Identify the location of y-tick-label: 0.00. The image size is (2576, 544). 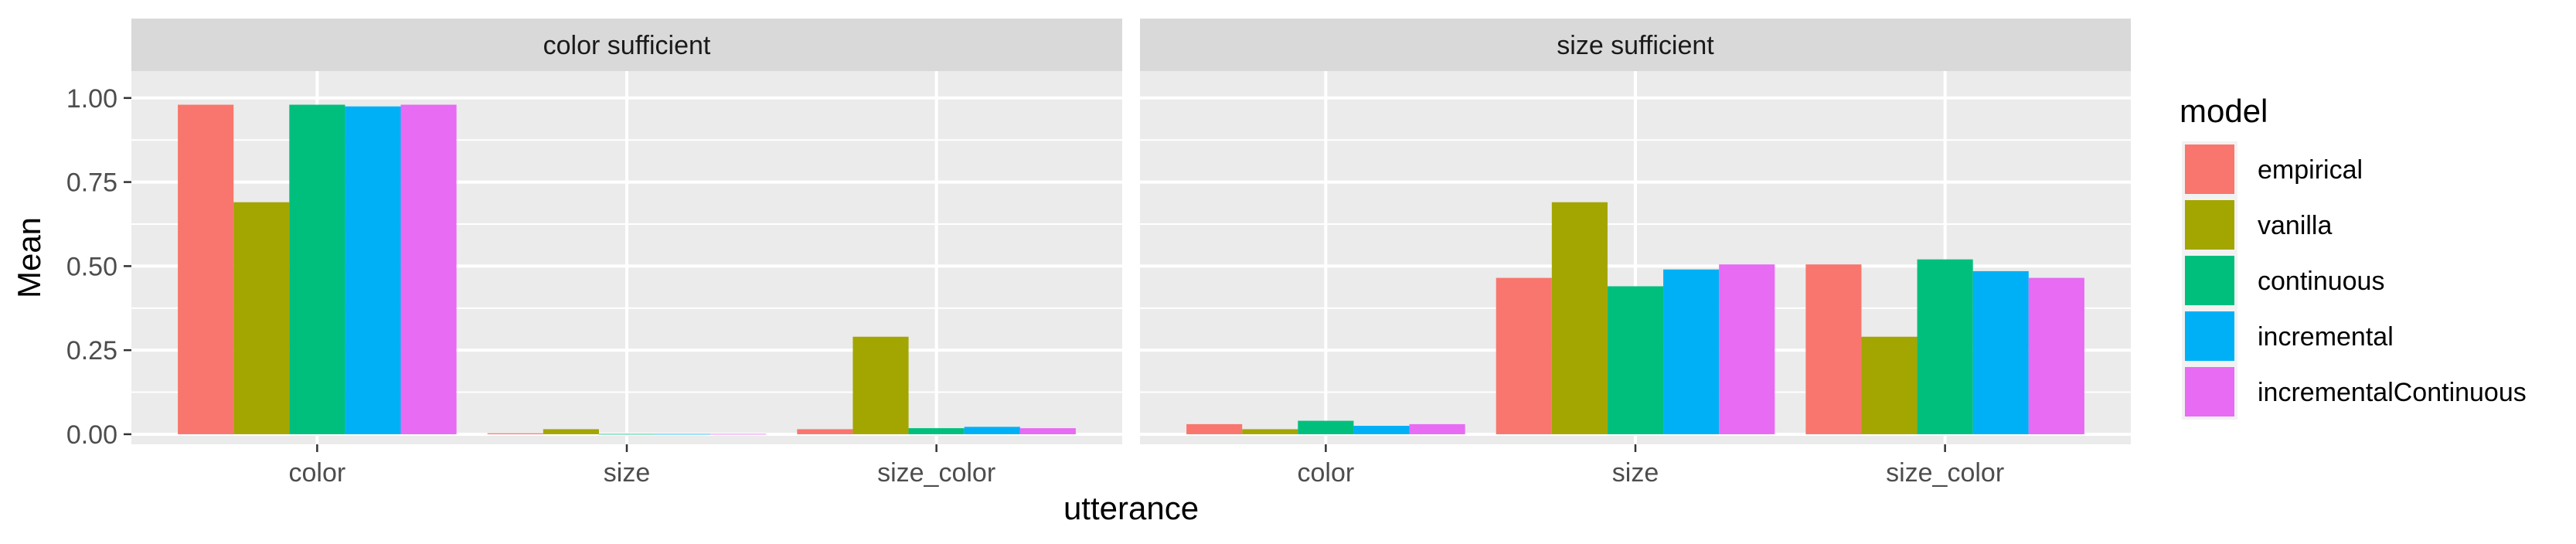
(91, 435).